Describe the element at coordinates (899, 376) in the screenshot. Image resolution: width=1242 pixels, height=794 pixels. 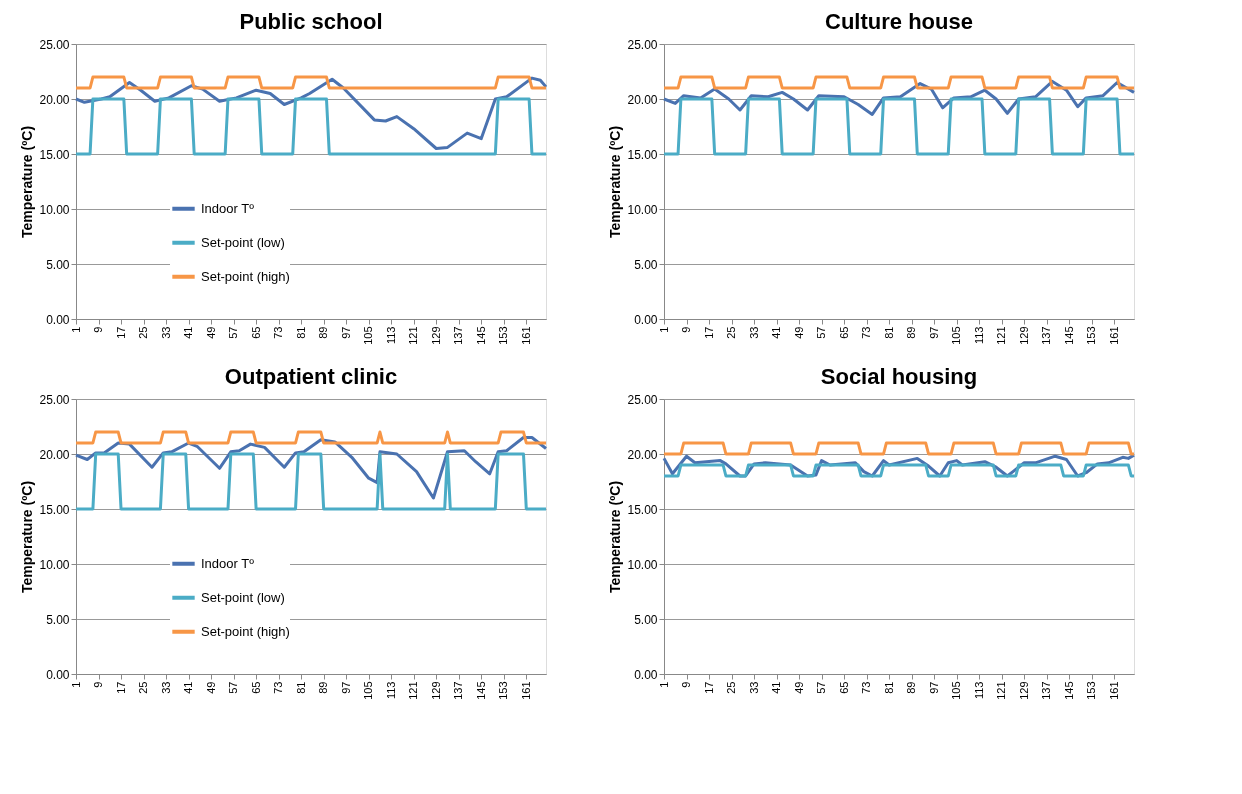
I see `chart-title: Social housing` at that location.